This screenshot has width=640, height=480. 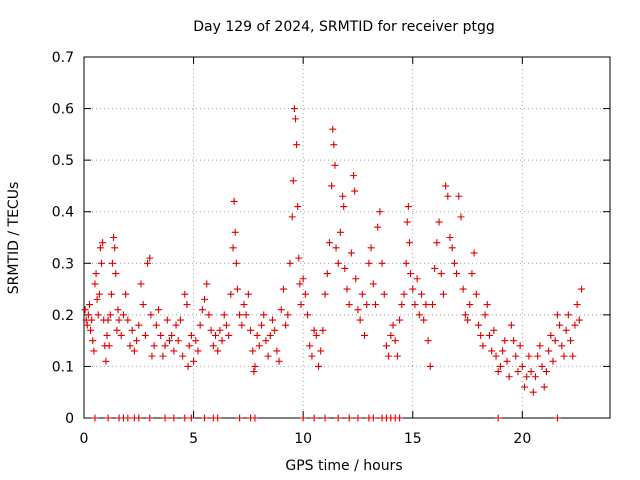 I want to click on y-tick-label: 0.6, so click(x=63, y=110).